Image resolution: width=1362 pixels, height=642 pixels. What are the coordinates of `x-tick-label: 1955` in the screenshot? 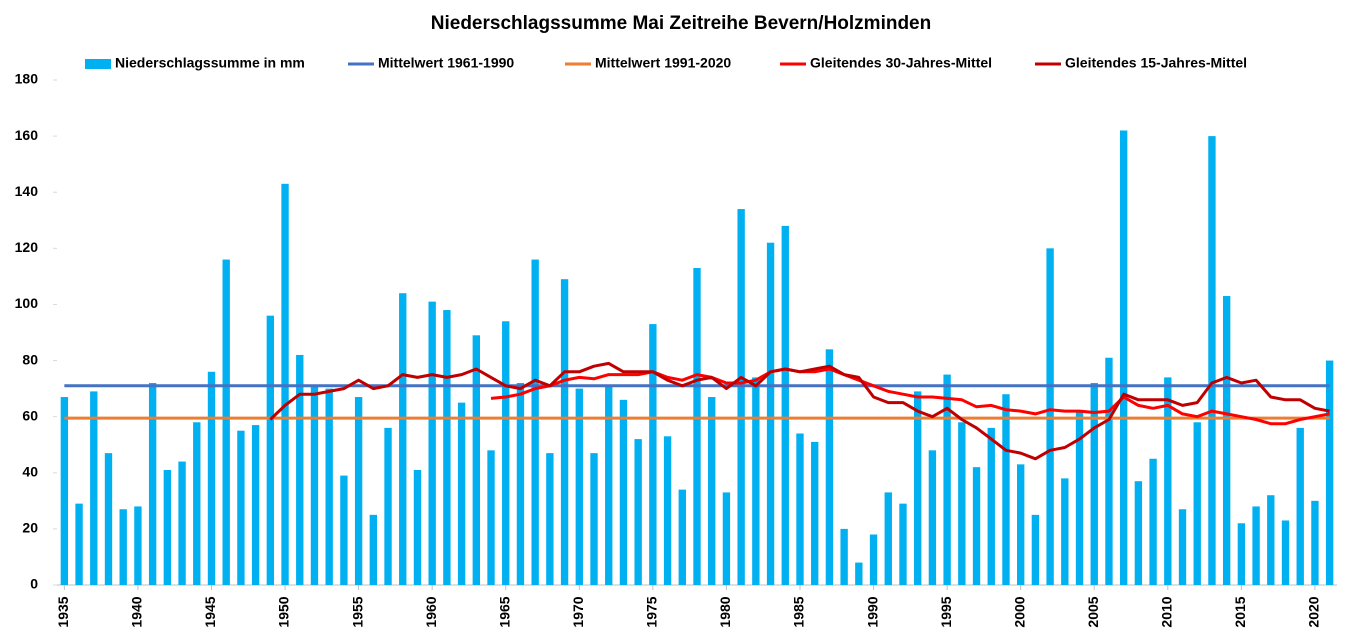 It's located at (357, 611).